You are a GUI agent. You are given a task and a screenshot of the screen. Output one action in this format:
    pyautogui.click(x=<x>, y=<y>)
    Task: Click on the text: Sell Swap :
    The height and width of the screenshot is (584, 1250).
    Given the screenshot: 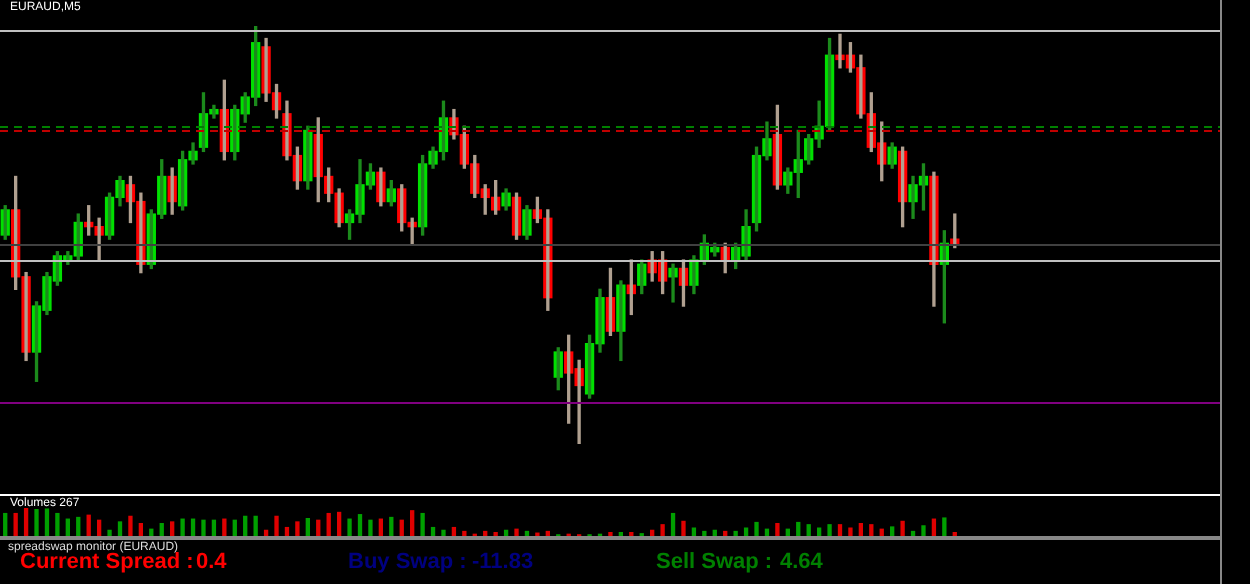 What is the action you would take?
    pyautogui.click(x=714, y=562)
    